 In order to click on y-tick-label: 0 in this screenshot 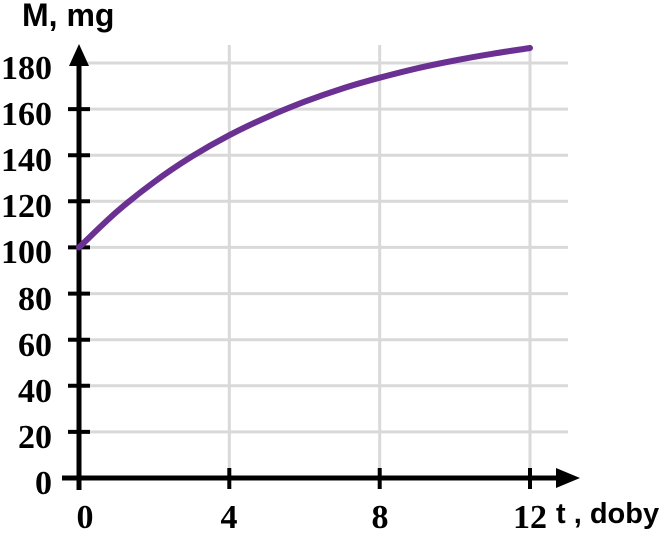, I will do `click(43, 483)`.